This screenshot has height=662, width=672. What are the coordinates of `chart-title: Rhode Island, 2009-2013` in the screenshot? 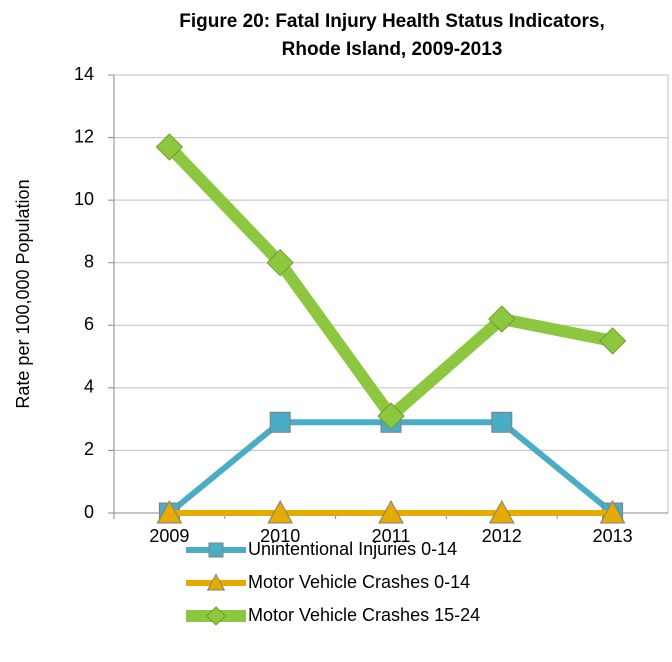 It's located at (392, 49).